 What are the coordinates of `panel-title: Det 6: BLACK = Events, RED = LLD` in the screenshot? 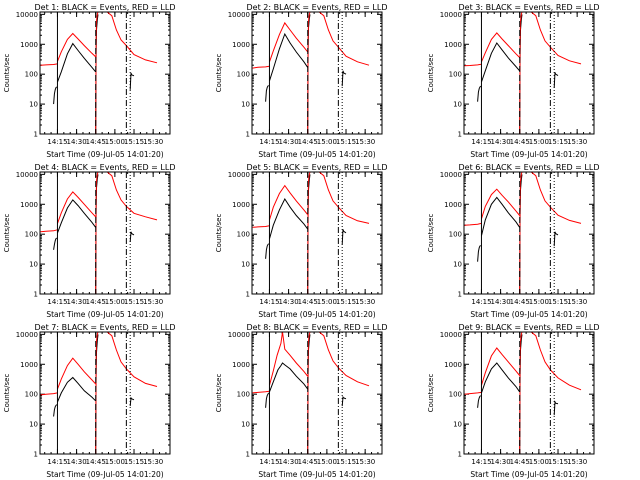 It's located at (529, 167).